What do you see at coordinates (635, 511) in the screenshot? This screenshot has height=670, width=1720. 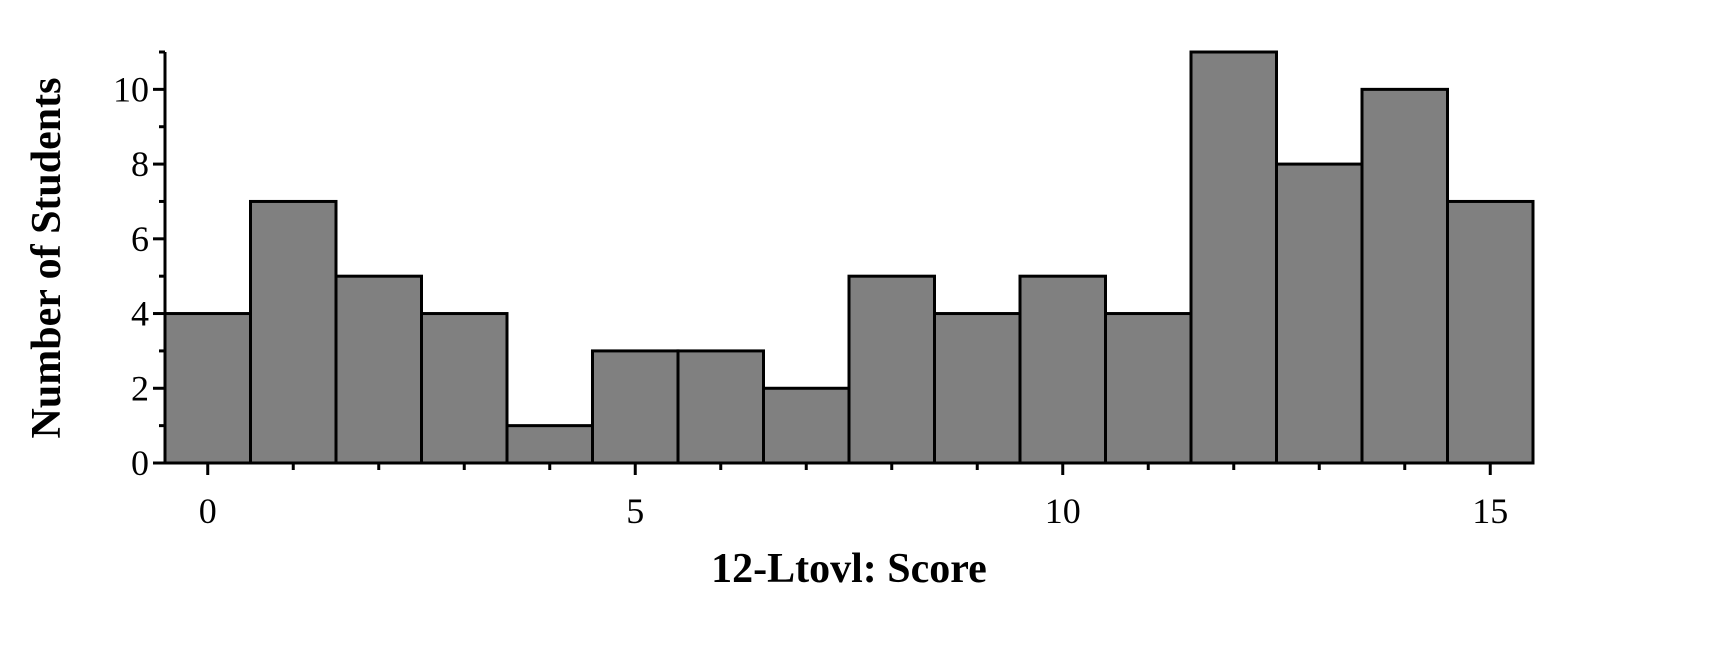 I see `x-tick-label-5: 5` at bounding box center [635, 511].